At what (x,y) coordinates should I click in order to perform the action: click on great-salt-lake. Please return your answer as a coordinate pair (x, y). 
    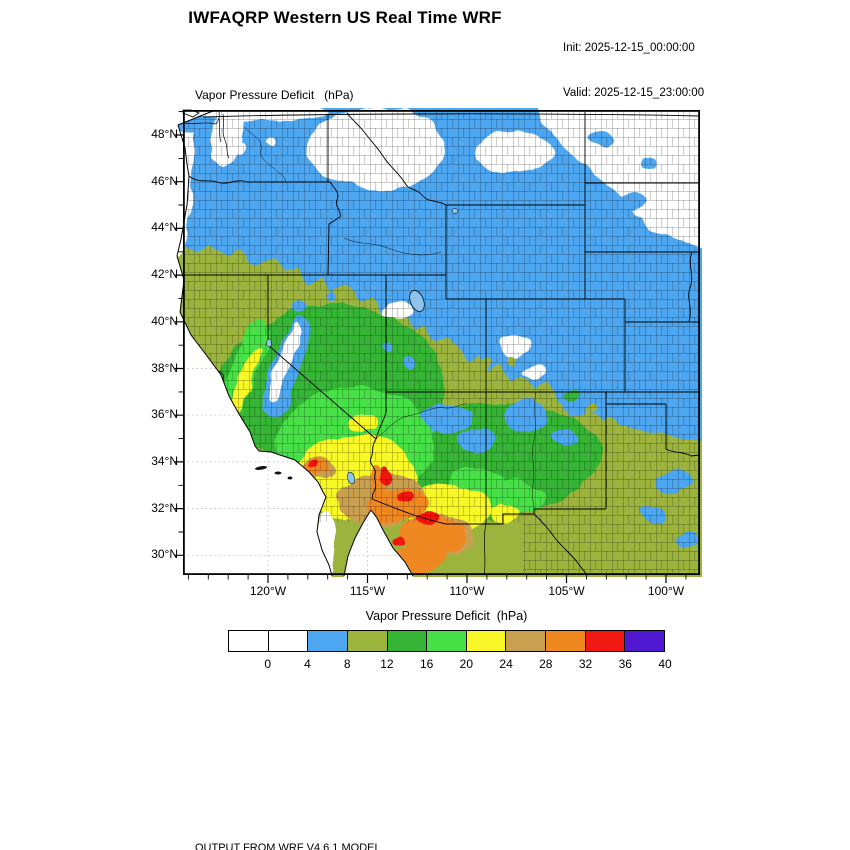
    Looking at the image, I should click on (417, 301).